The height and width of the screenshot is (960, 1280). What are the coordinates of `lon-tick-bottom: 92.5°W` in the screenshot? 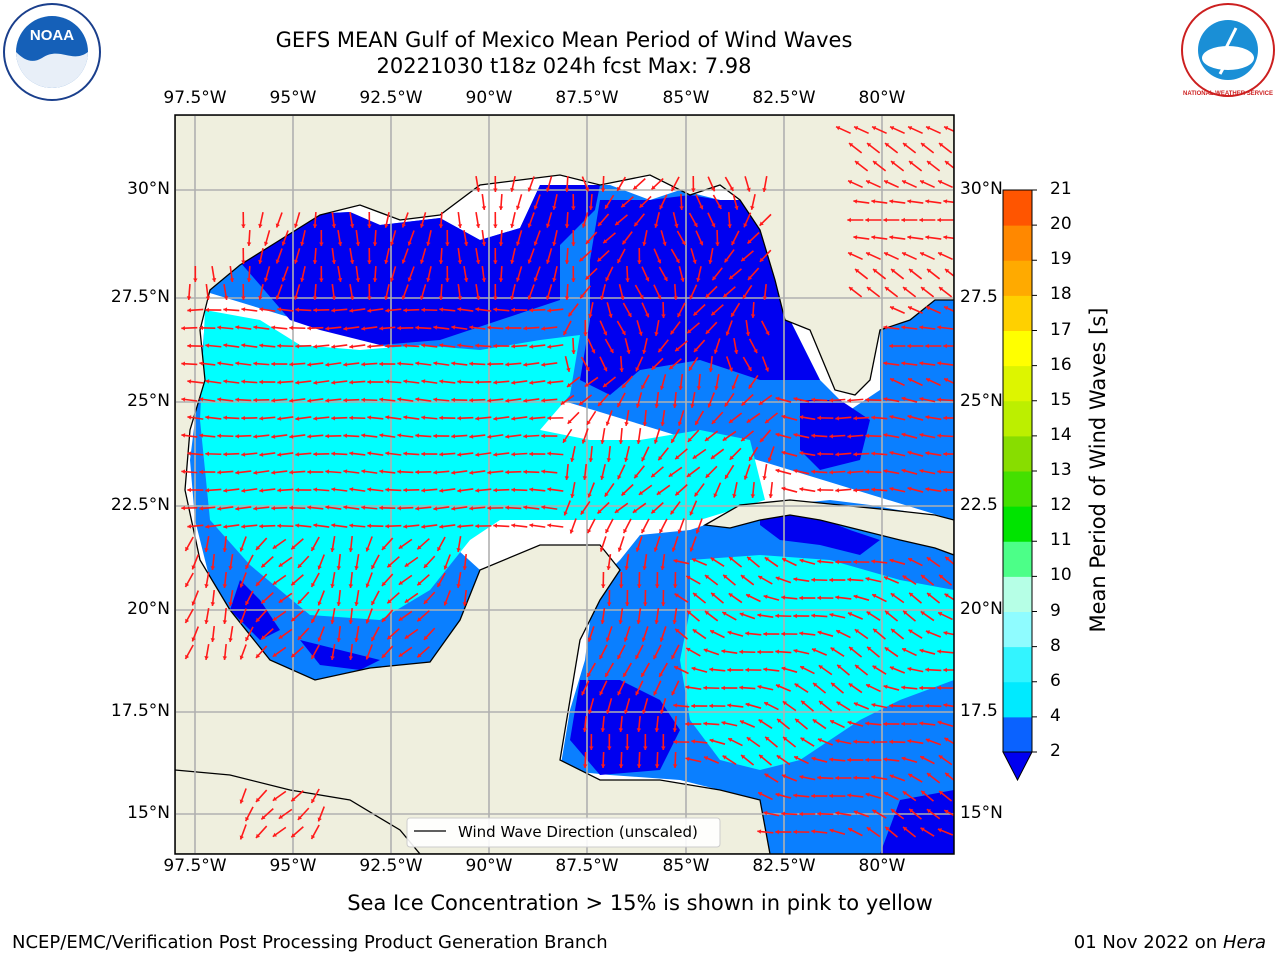 It's located at (391, 866).